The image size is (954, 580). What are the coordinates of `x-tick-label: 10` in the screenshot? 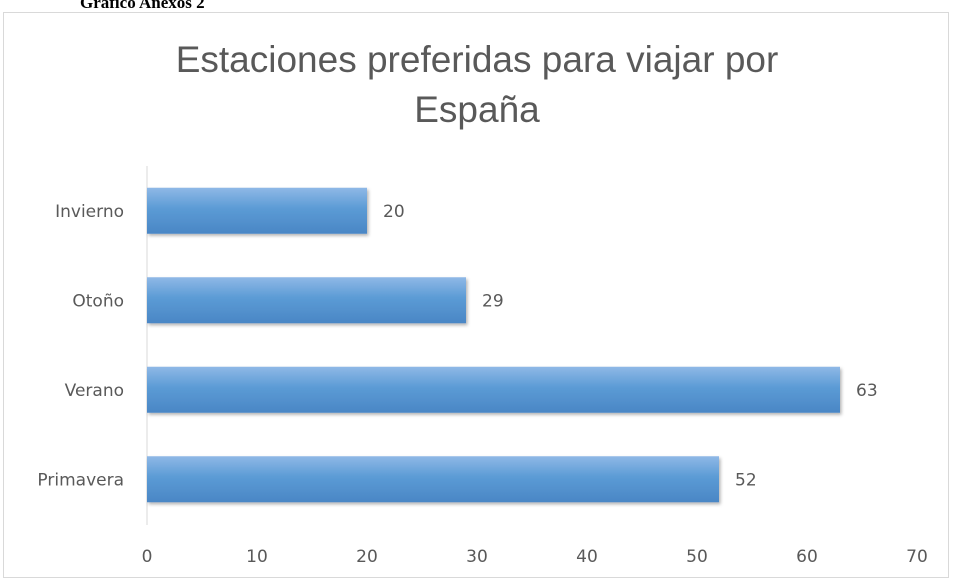 It's located at (257, 557).